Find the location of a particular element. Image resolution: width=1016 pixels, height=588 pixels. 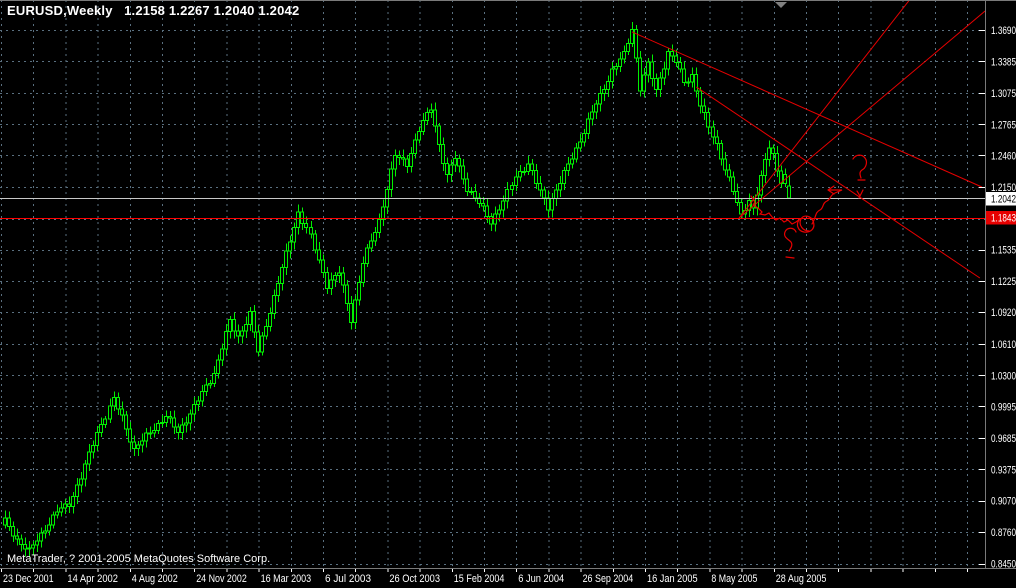

price-axis-label: 1.3690 is located at coordinates (1003, 31).